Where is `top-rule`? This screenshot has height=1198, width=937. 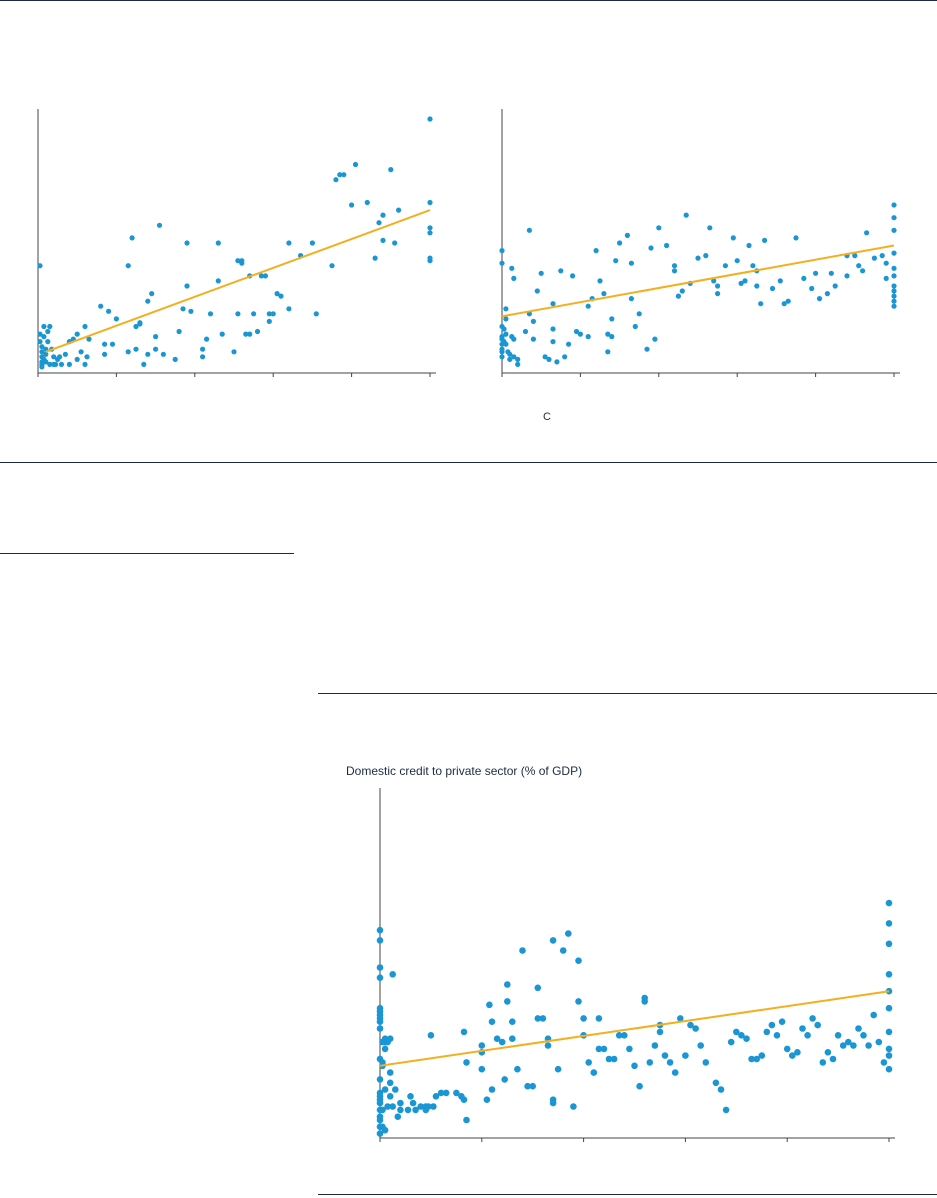
top-rule is located at coordinates (468, 0).